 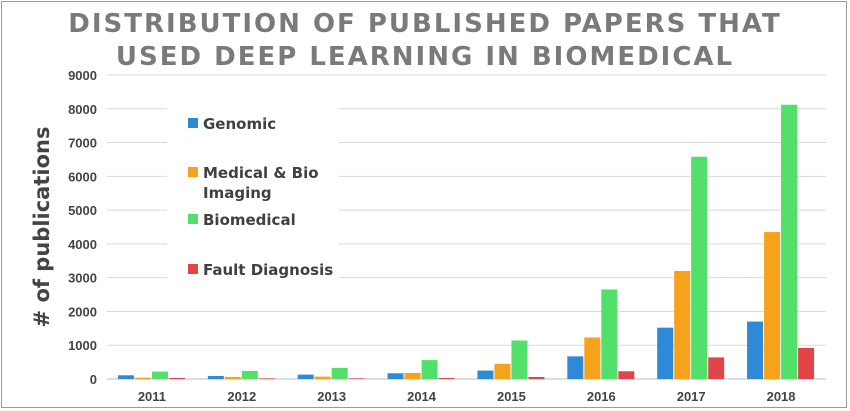 I want to click on bar-biomedical-2014, so click(x=429, y=369).